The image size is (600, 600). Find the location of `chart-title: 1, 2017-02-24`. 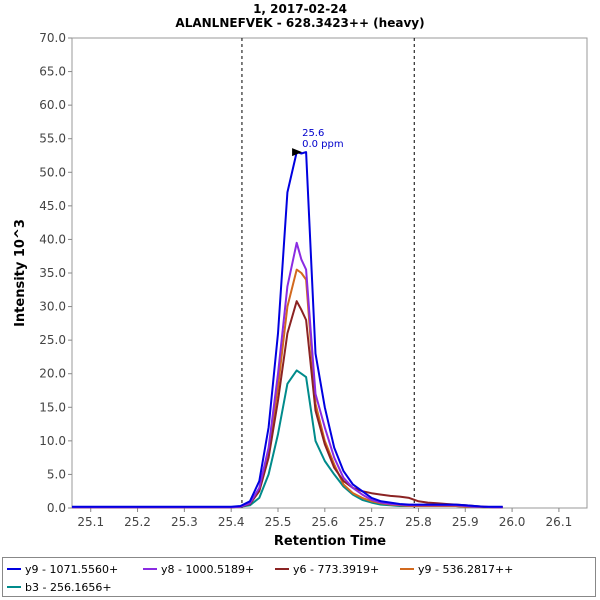

chart-title: 1, 2017-02-24 is located at coordinates (300, 9).